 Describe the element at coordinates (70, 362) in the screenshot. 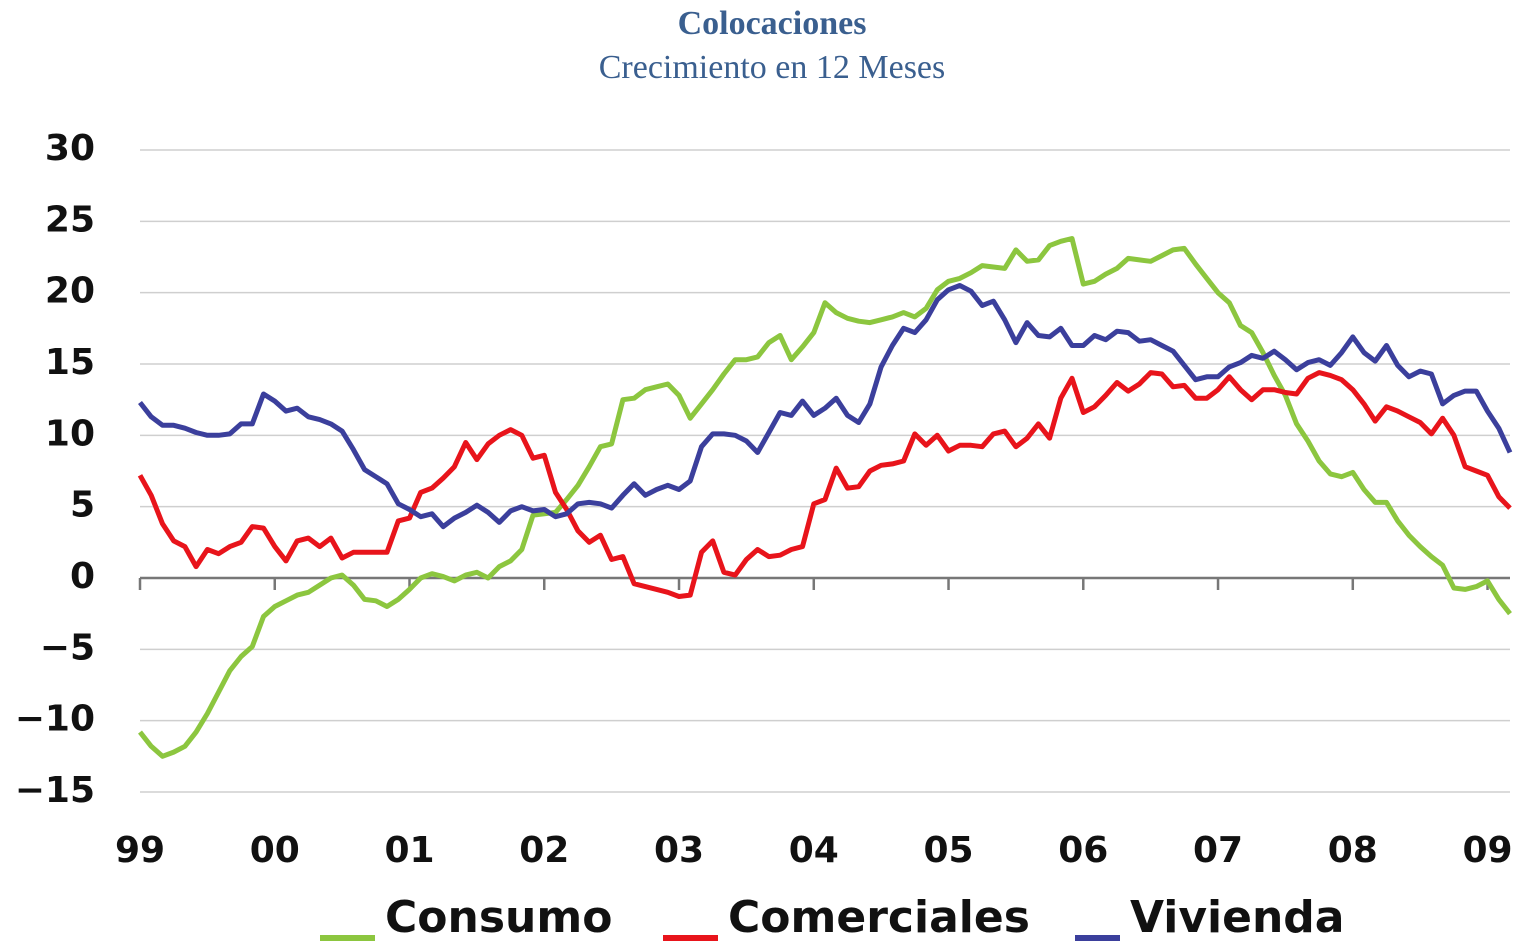

I see `y-tick-label: 15` at that location.